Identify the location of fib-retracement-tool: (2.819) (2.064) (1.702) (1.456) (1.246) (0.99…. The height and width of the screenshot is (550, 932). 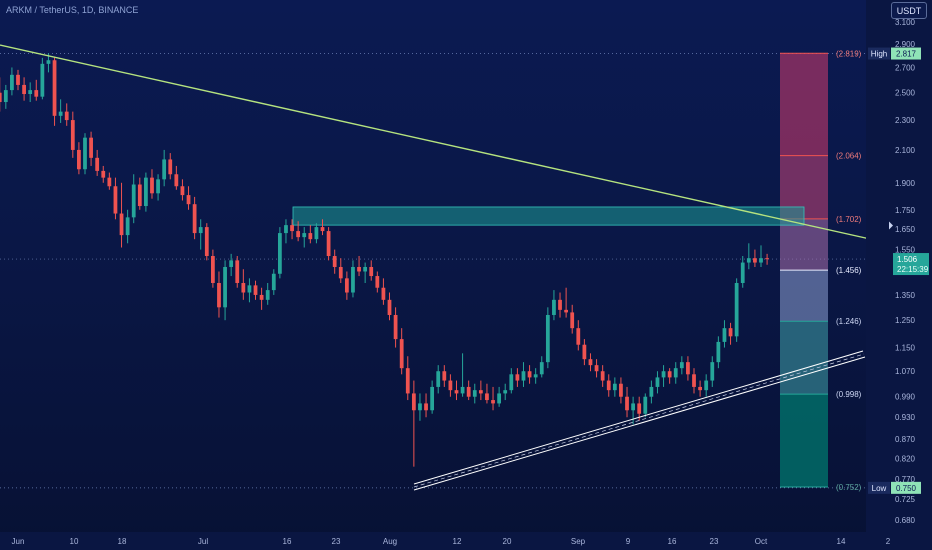
(821, 270).